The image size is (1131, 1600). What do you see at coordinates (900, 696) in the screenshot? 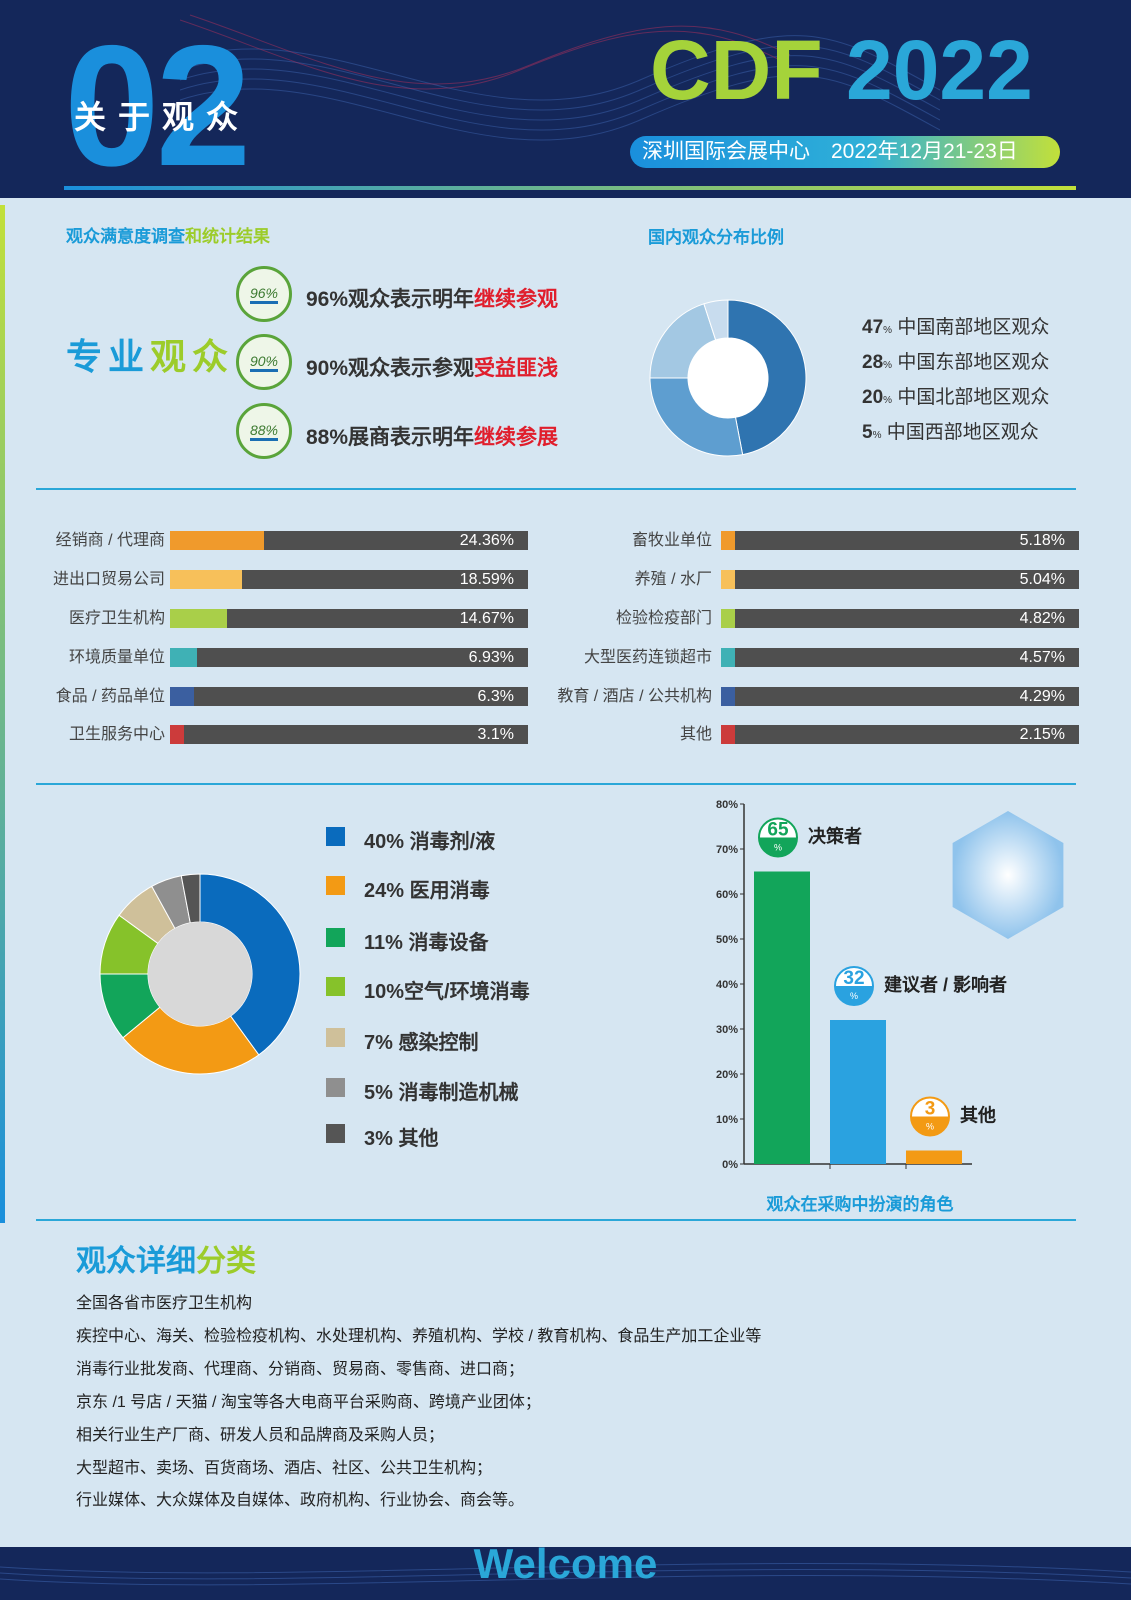
I see `bar-track: 4.29%` at bounding box center [900, 696].